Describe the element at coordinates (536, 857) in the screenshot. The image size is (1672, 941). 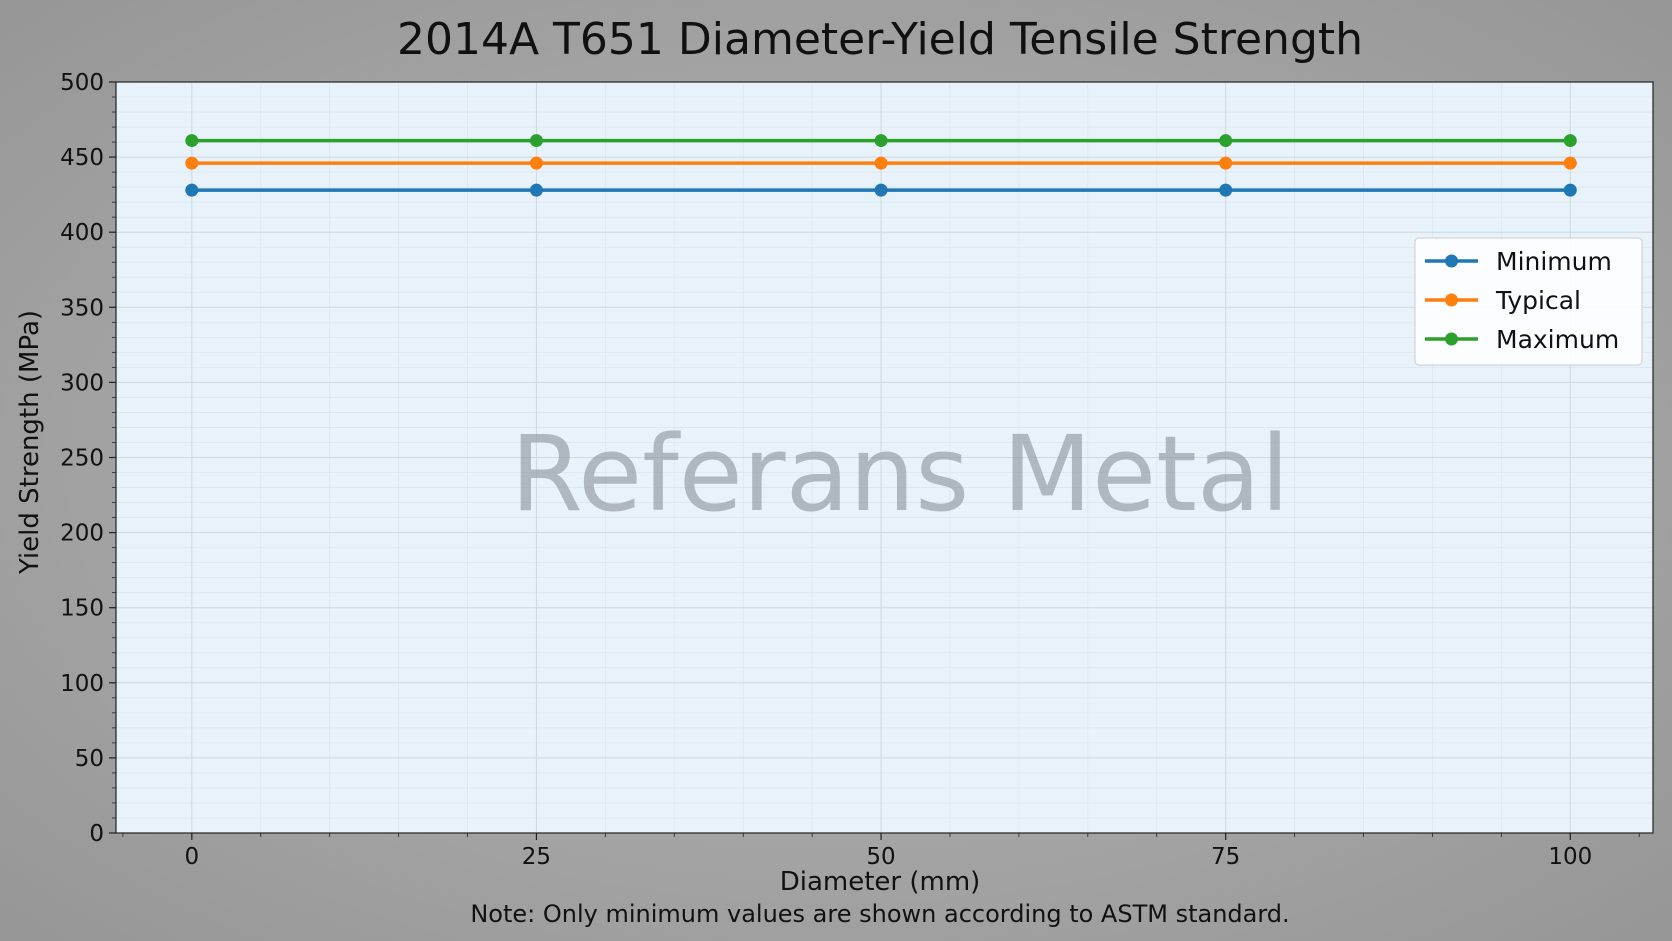
I see `x-tick-label: 25` at that location.